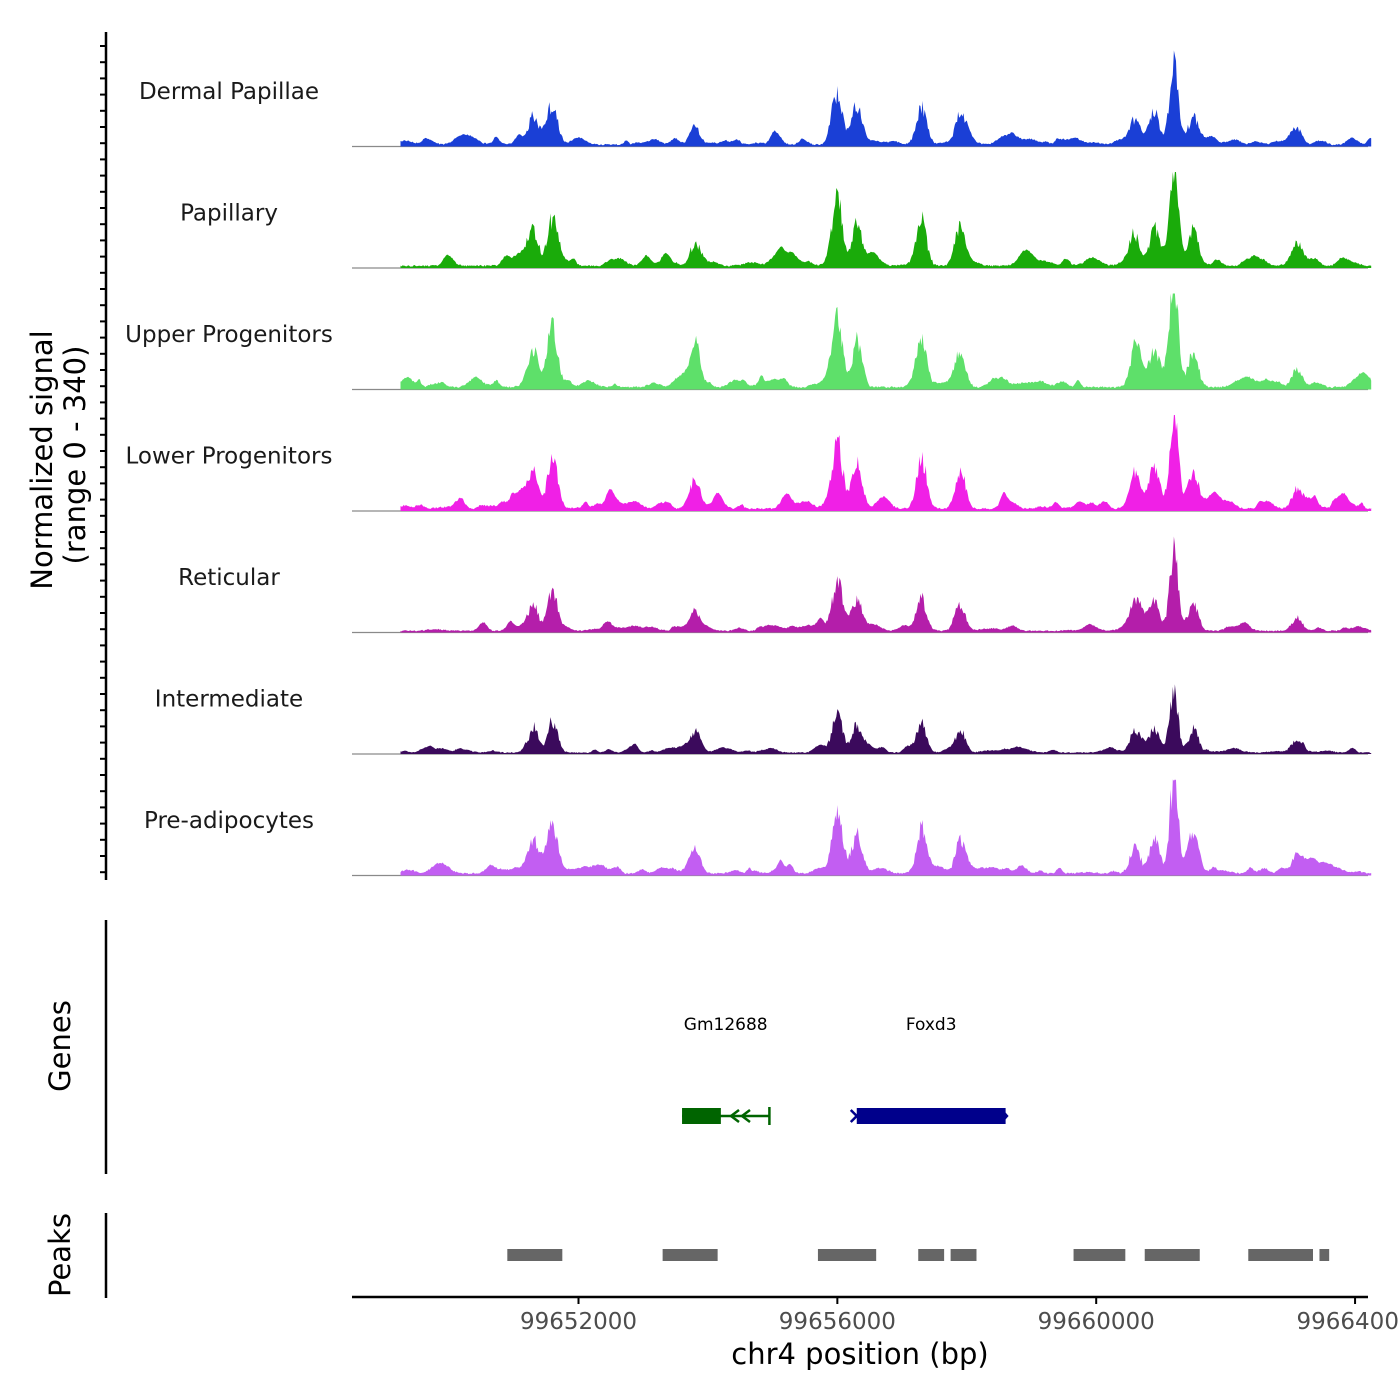 This screenshot has width=1400, height=1400. I want to click on signal-y-axis, so click(104, 456).